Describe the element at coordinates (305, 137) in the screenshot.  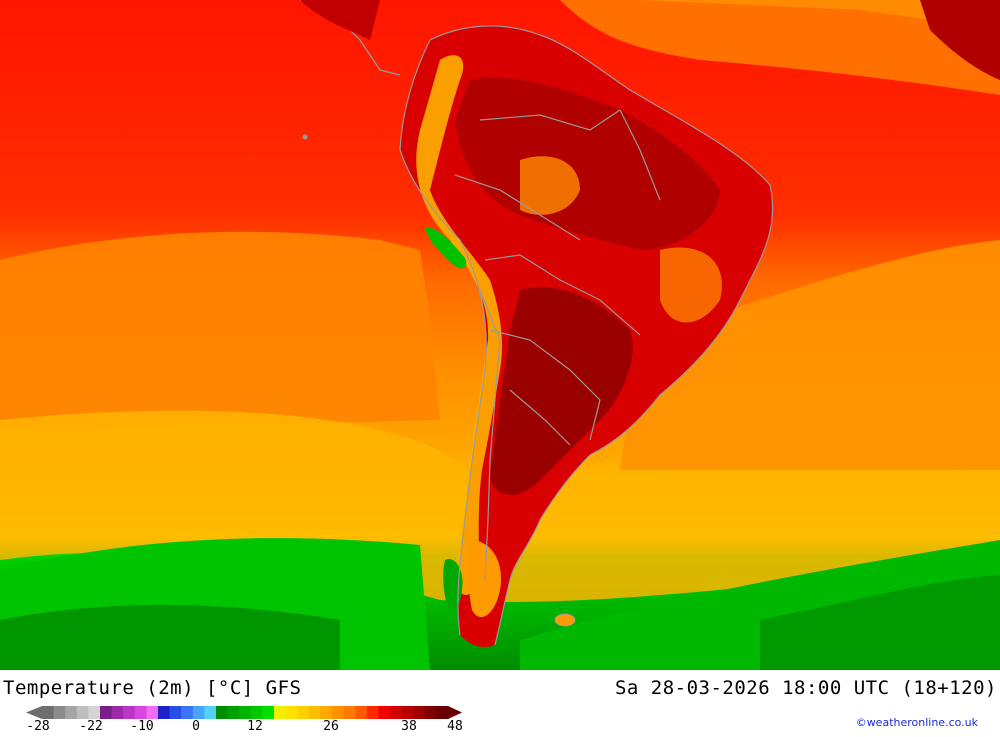
I see `galapagos-island` at that location.